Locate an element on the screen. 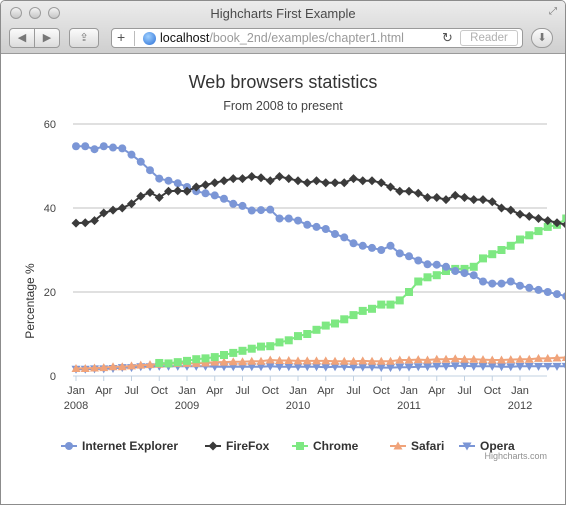 The width and height of the screenshot is (566, 505). legend-item: Opera is located at coordinates (487, 446).